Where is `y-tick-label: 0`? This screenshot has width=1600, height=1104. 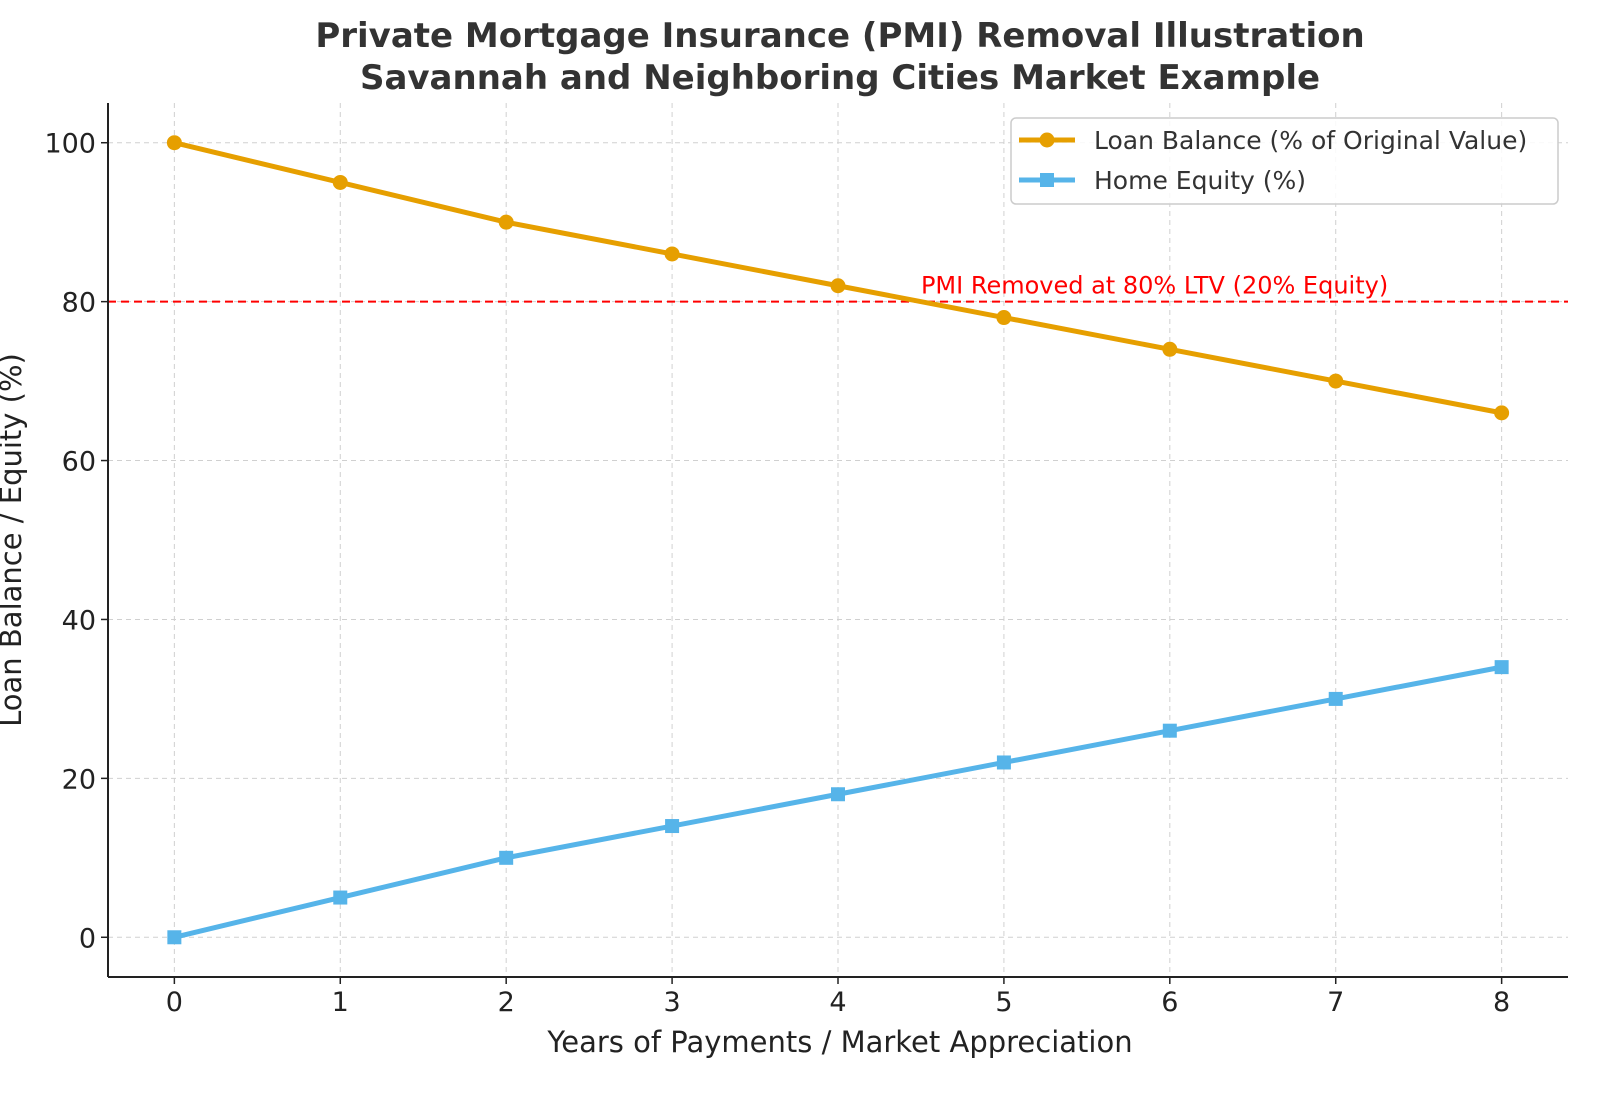 y-tick-label: 0 is located at coordinates (87, 938).